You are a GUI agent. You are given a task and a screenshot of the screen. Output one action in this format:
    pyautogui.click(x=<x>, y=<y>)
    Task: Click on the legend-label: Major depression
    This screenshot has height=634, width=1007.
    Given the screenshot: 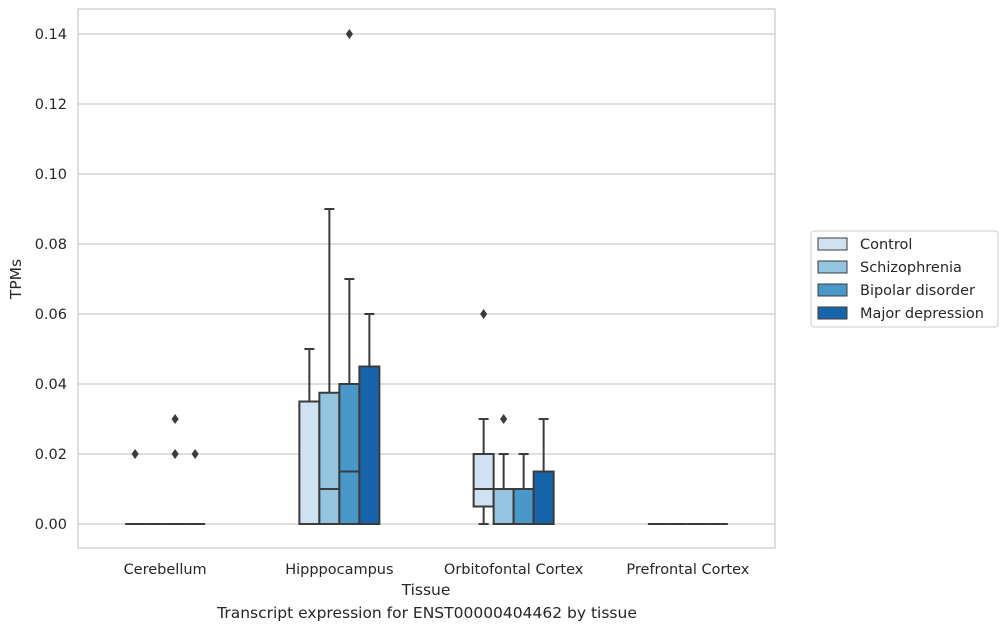 What is the action you would take?
    pyautogui.click(x=922, y=314)
    